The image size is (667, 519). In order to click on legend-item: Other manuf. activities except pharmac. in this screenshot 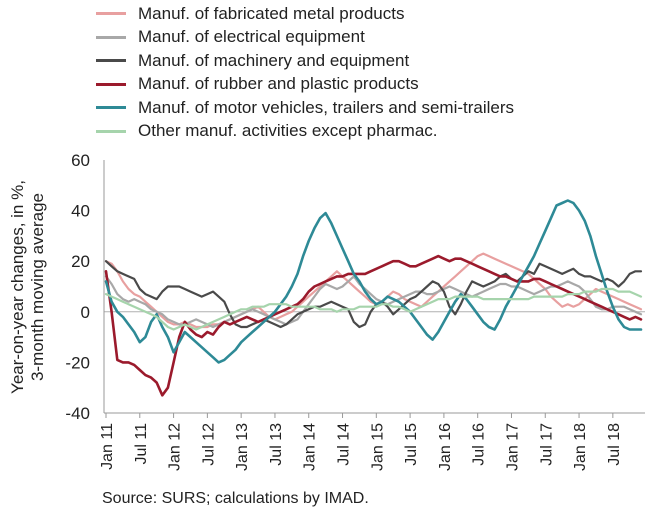, I will do `click(305, 132)`.